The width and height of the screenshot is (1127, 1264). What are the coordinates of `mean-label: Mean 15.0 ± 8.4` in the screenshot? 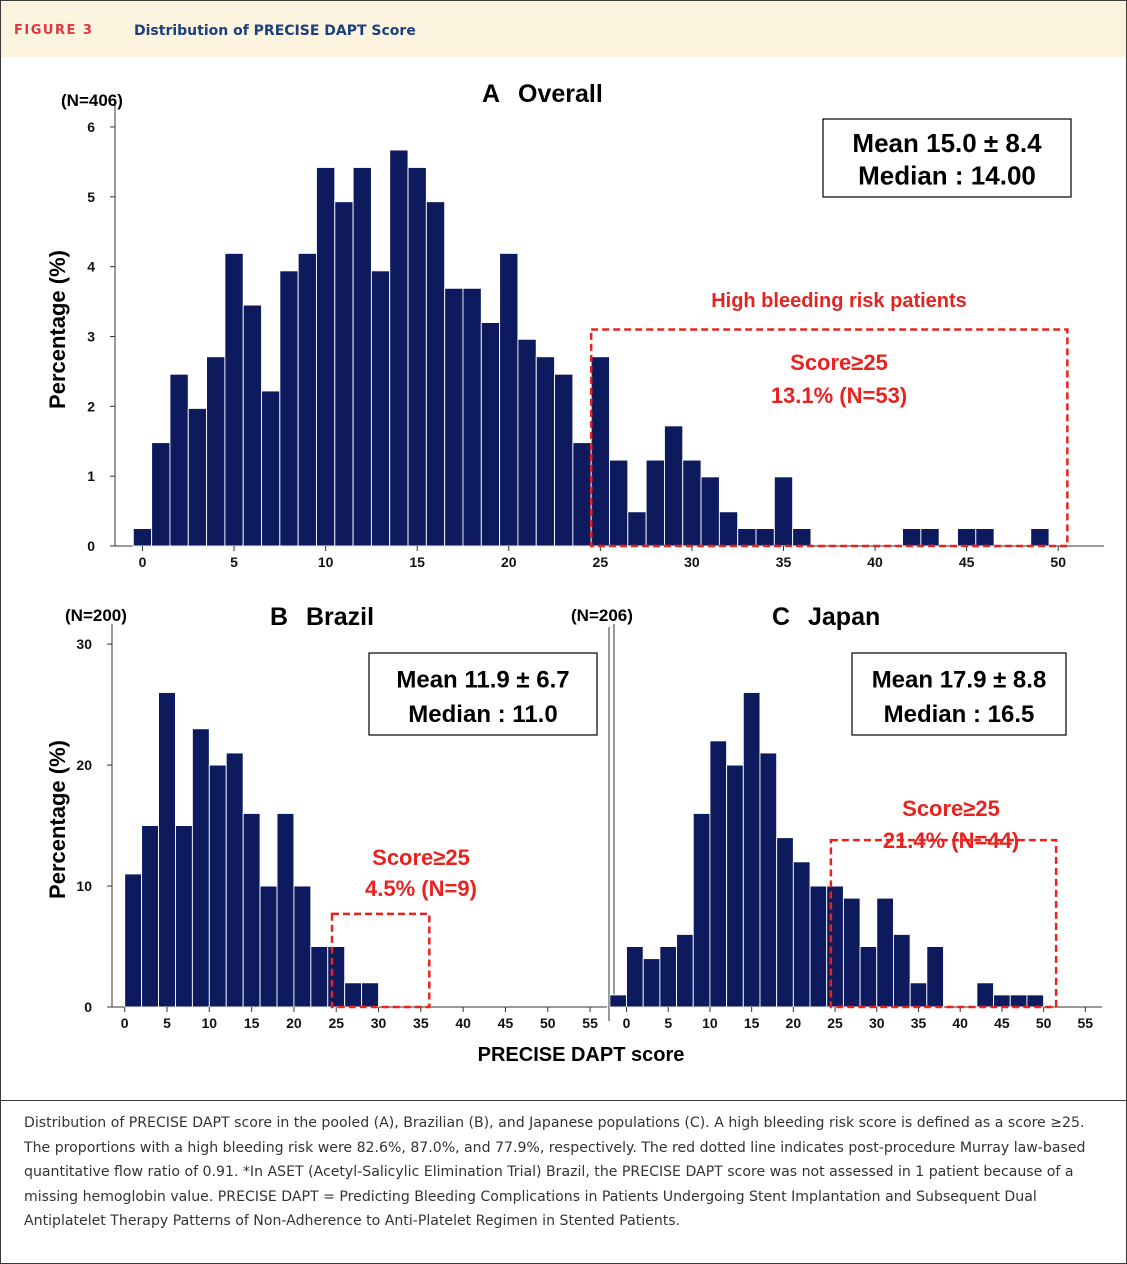 It's located at (947, 143).